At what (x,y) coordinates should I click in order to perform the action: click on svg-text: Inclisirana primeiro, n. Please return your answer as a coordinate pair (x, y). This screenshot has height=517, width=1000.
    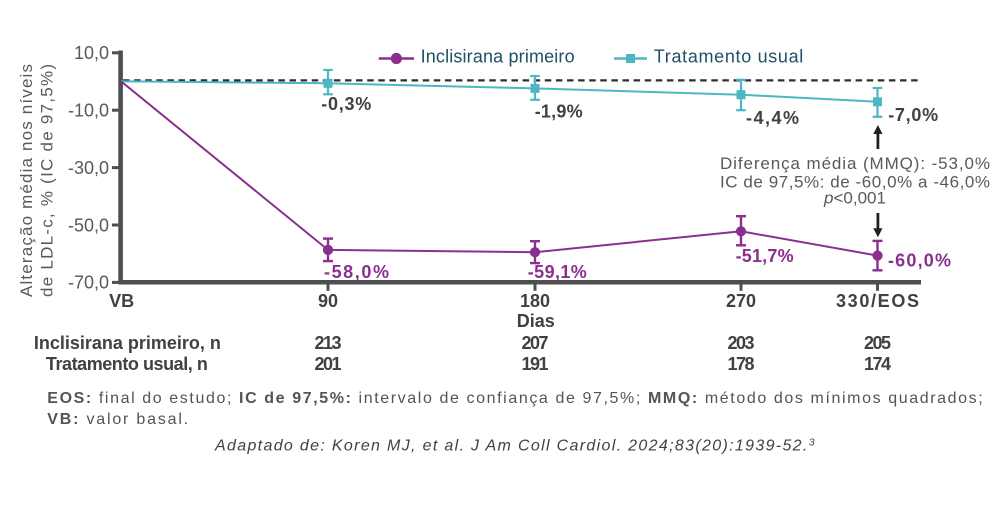
    Looking at the image, I should click on (127, 343).